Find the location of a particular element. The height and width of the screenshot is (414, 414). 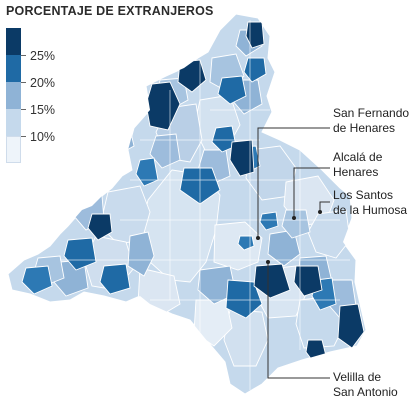

label-los-santos: Los Santos de la Humosa is located at coordinates (370, 202).